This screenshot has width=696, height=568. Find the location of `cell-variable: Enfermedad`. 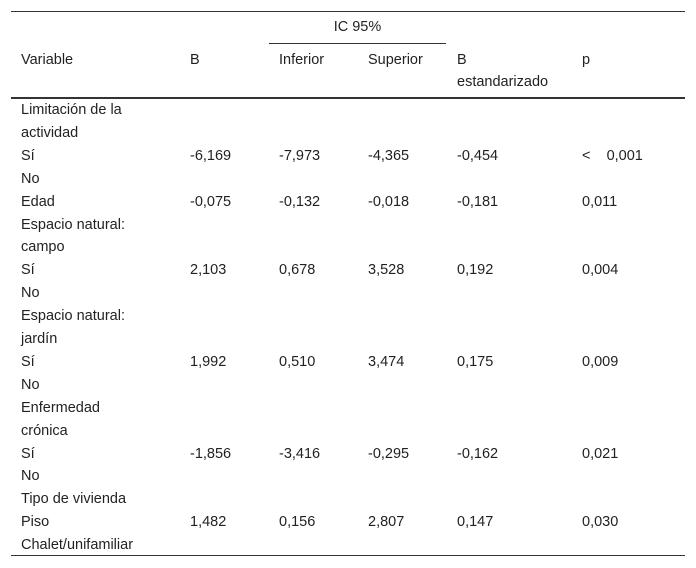

cell-variable: Enfermedad is located at coordinates (60, 407).